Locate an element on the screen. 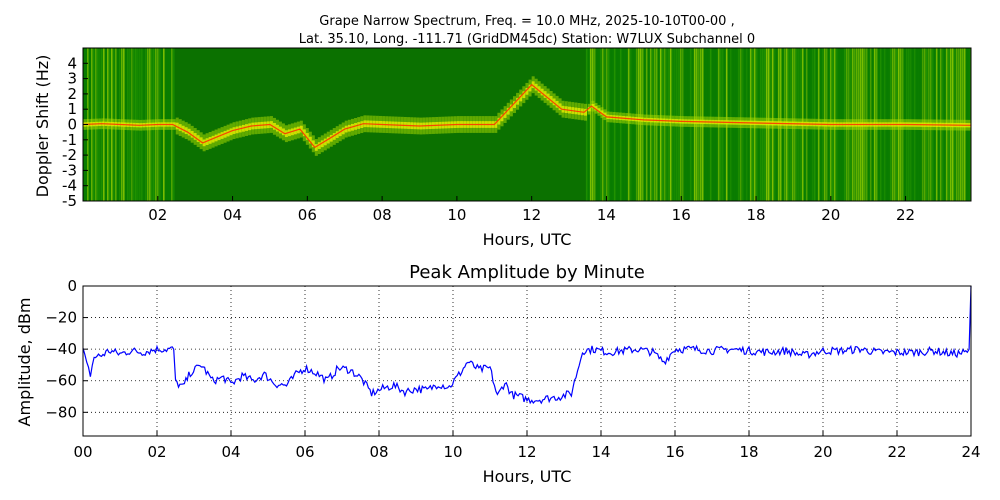  amplitude-chart-title: Peak Amplitude by Minute is located at coordinates (527, 272).